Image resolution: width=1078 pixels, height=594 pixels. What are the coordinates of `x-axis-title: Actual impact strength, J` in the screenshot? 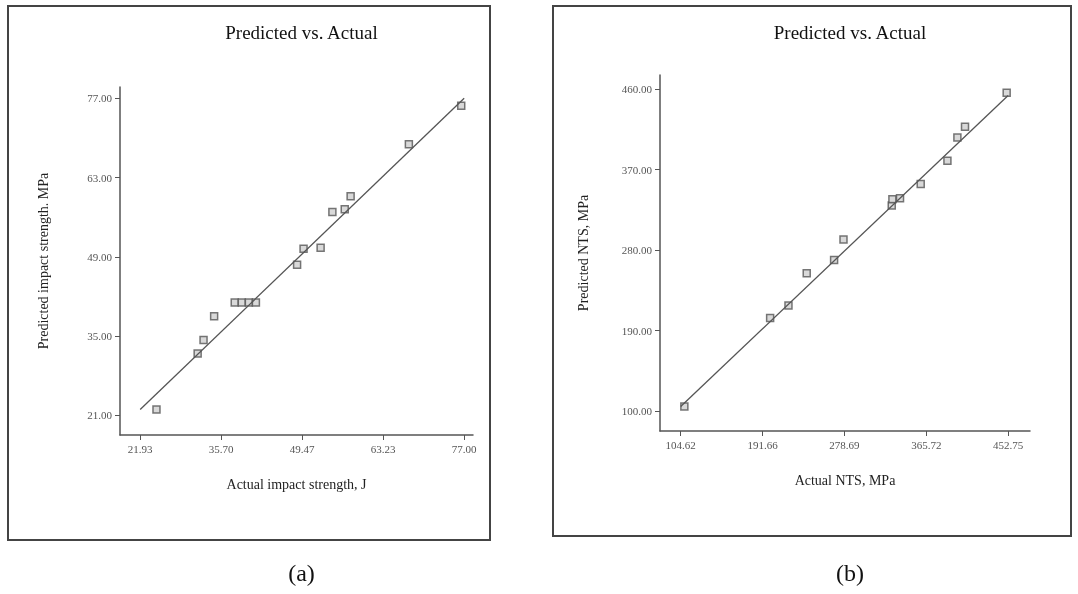 It's located at (297, 484).